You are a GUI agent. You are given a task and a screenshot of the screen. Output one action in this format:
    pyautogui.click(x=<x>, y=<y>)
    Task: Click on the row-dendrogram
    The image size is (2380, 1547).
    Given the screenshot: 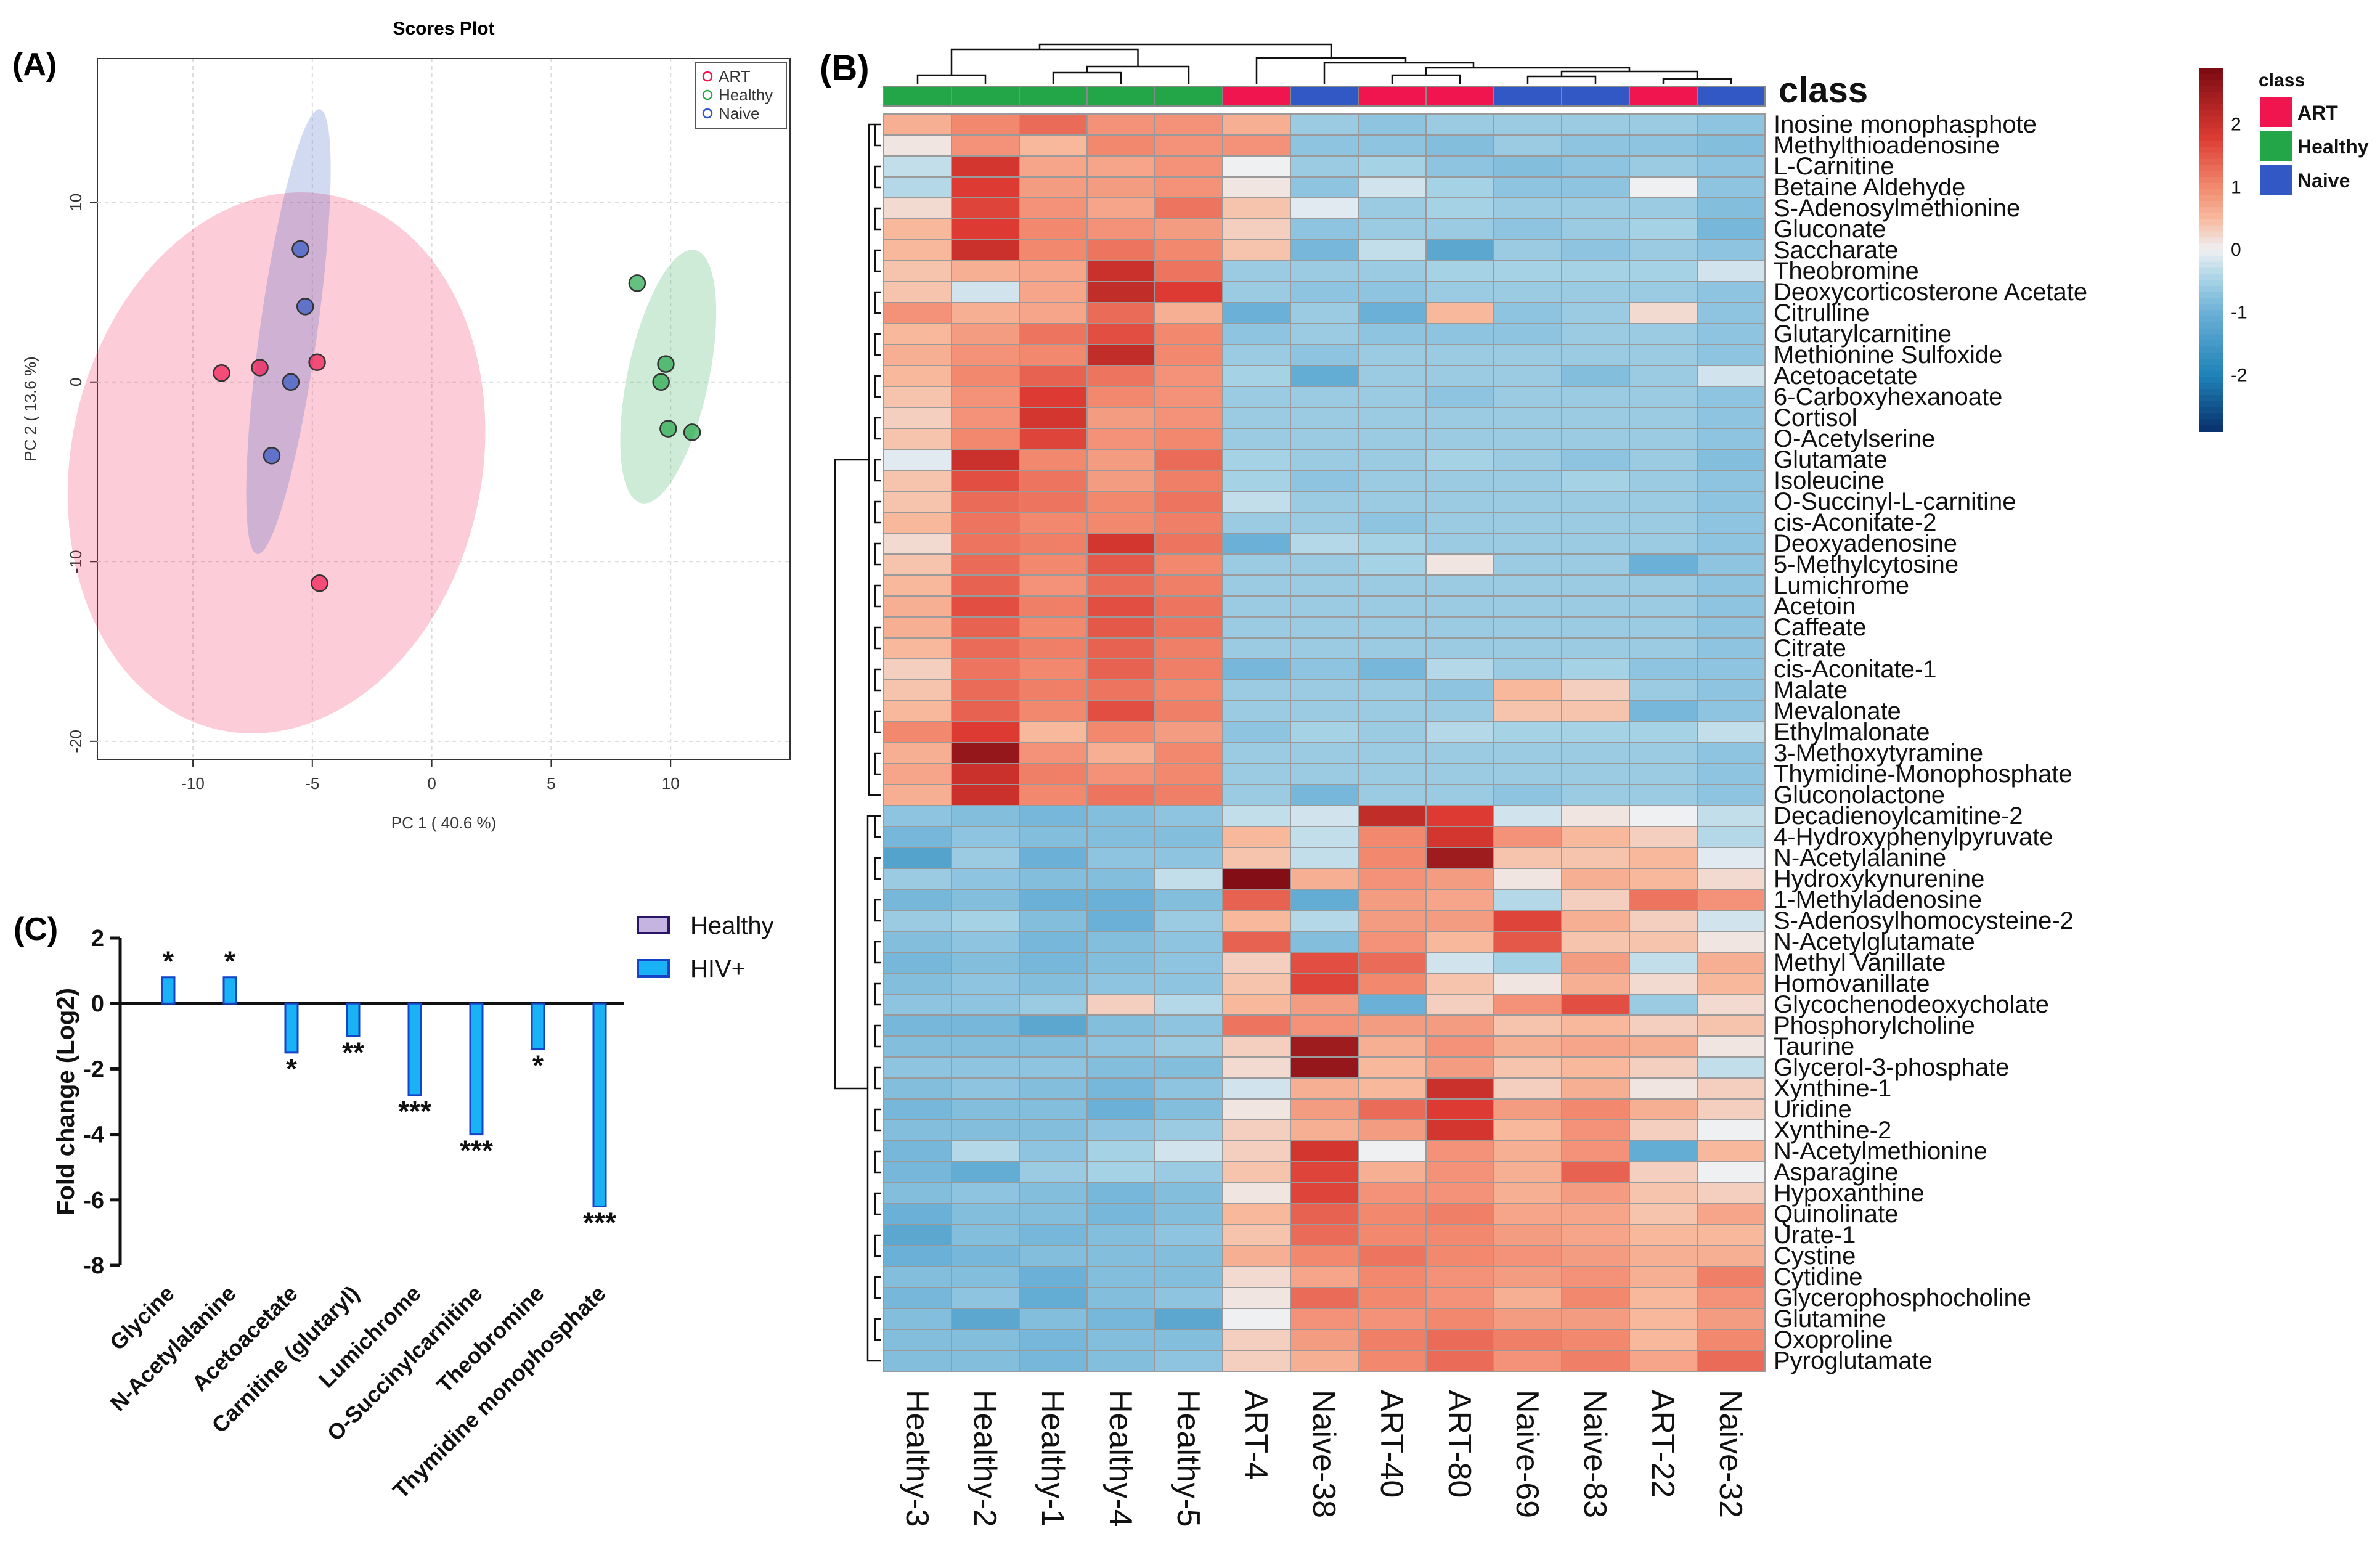 What is the action you would take?
    pyautogui.click(x=857, y=743)
    